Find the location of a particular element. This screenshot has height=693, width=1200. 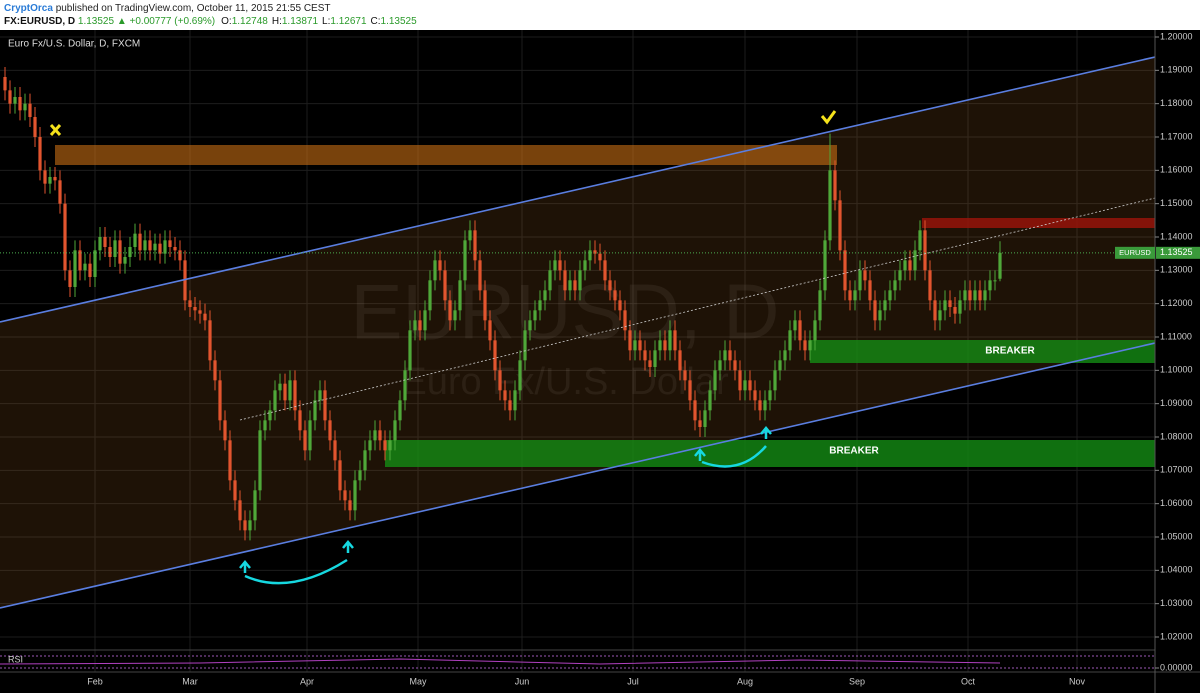

ohlc-value: 1.12671 is located at coordinates (348, 21).